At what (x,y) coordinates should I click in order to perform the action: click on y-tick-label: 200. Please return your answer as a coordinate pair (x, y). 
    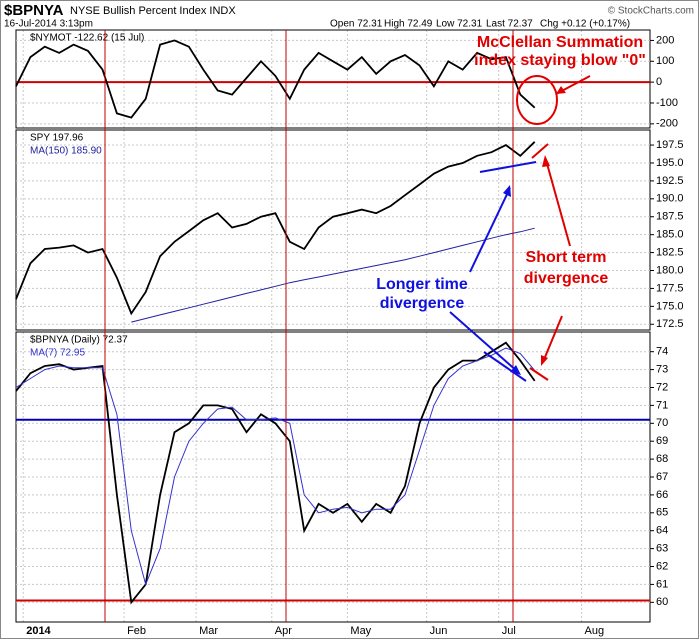
    Looking at the image, I should click on (665, 40).